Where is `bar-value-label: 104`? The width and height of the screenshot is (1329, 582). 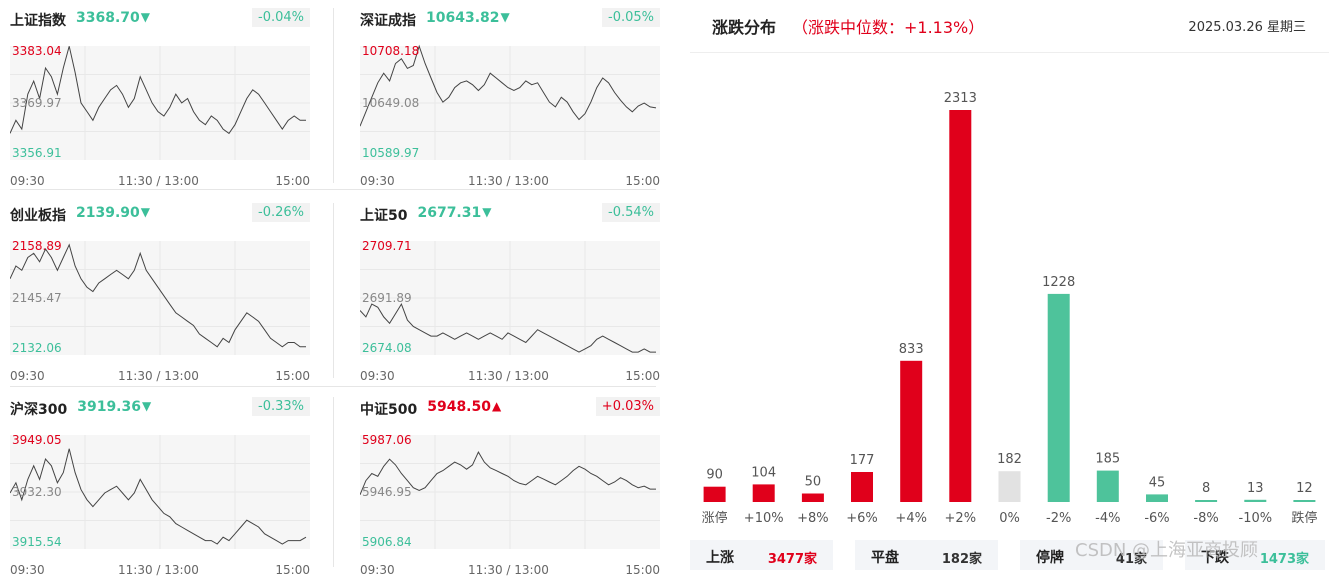
bar-value-label: 104 is located at coordinates (763, 472).